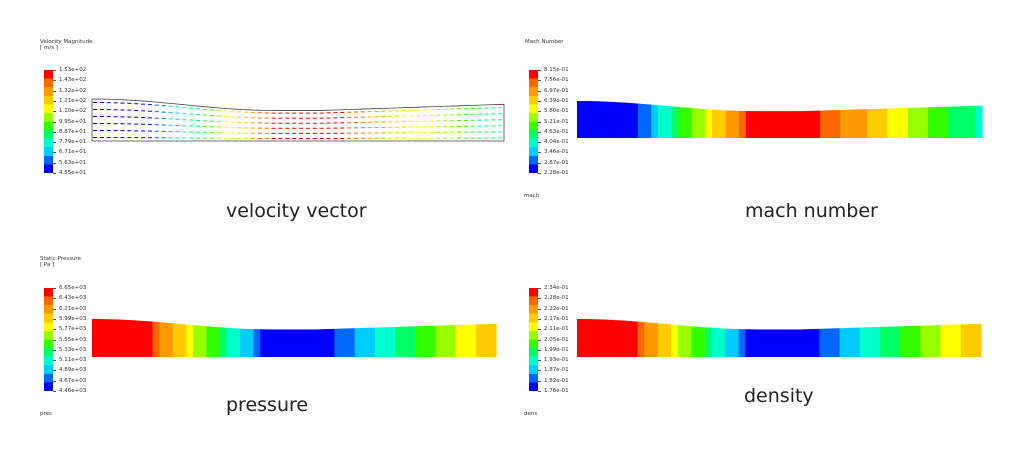  What do you see at coordinates (556, 339) in the screenshot?
I see `colorbar-tick-label: 2.05e-01` at bounding box center [556, 339].